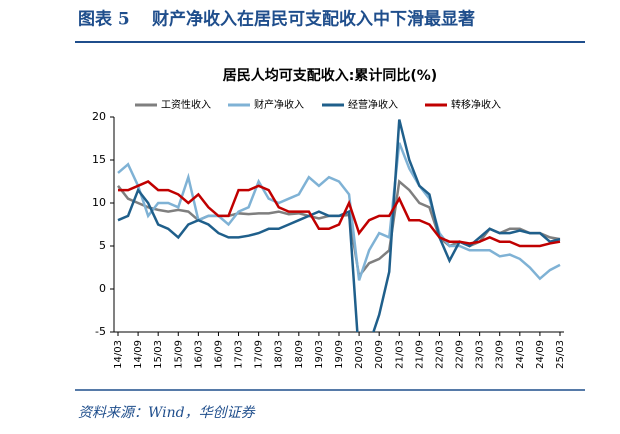  I want to click on x-tick-label: 20/03, so click(359, 354).